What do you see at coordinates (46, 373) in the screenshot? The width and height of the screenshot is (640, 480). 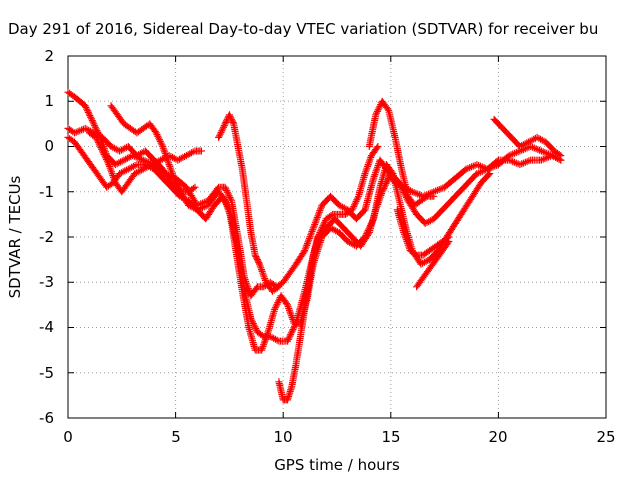 I see `y-tick-label: -5` at bounding box center [46, 373].